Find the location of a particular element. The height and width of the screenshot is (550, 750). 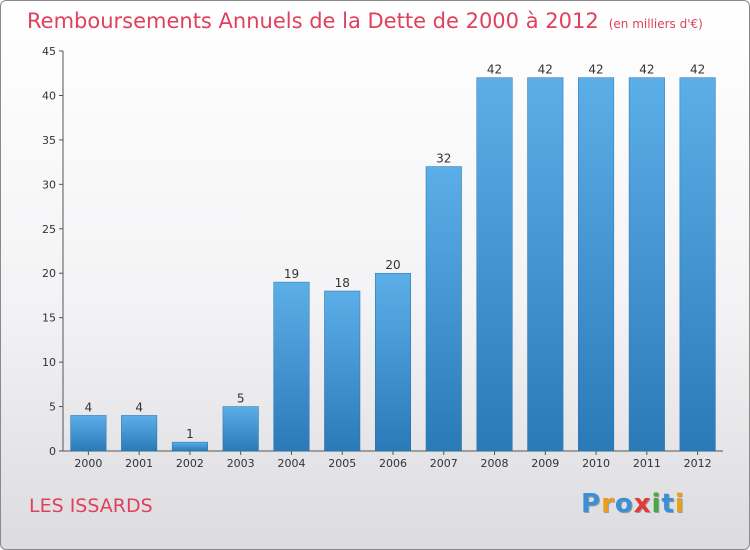

commune-name: LES ISSARDS is located at coordinates (91, 506).